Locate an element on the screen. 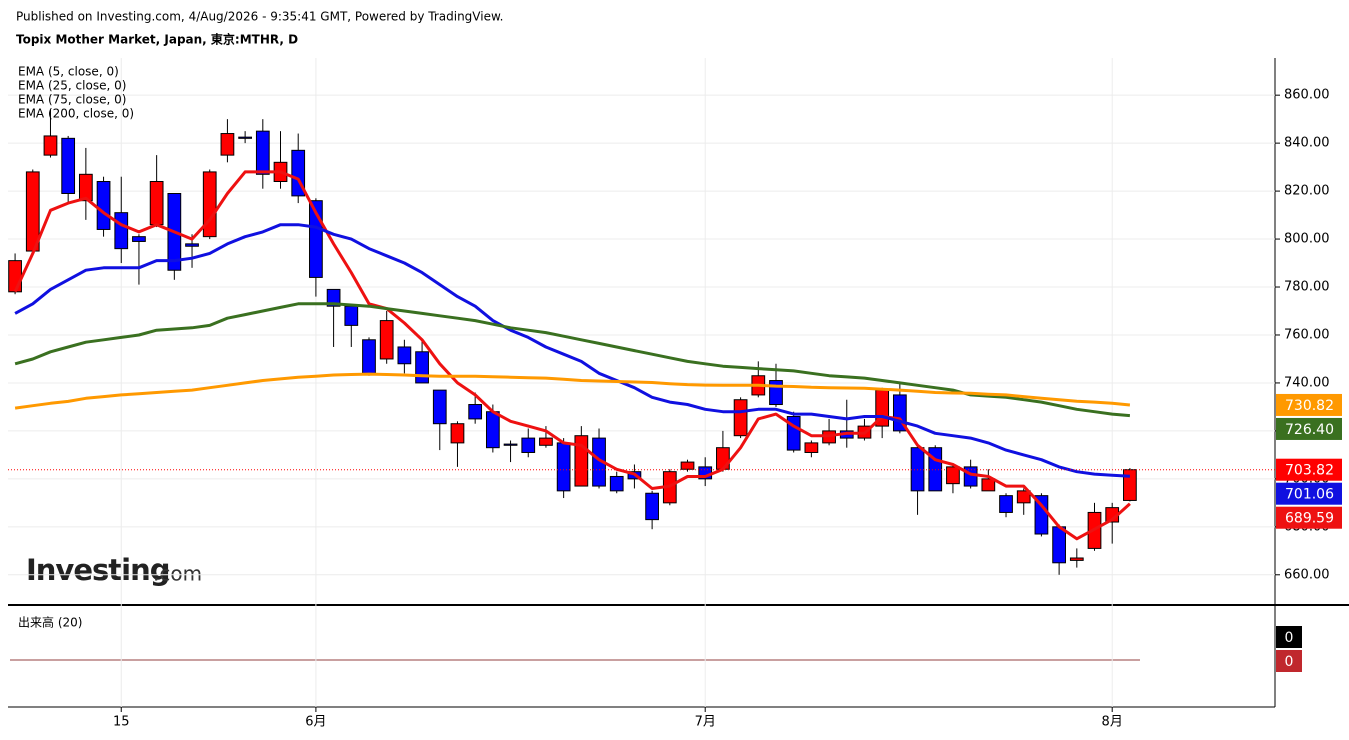 The height and width of the screenshot is (740, 1349). y-tick-label: 840.00 is located at coordinates (1307, 143).